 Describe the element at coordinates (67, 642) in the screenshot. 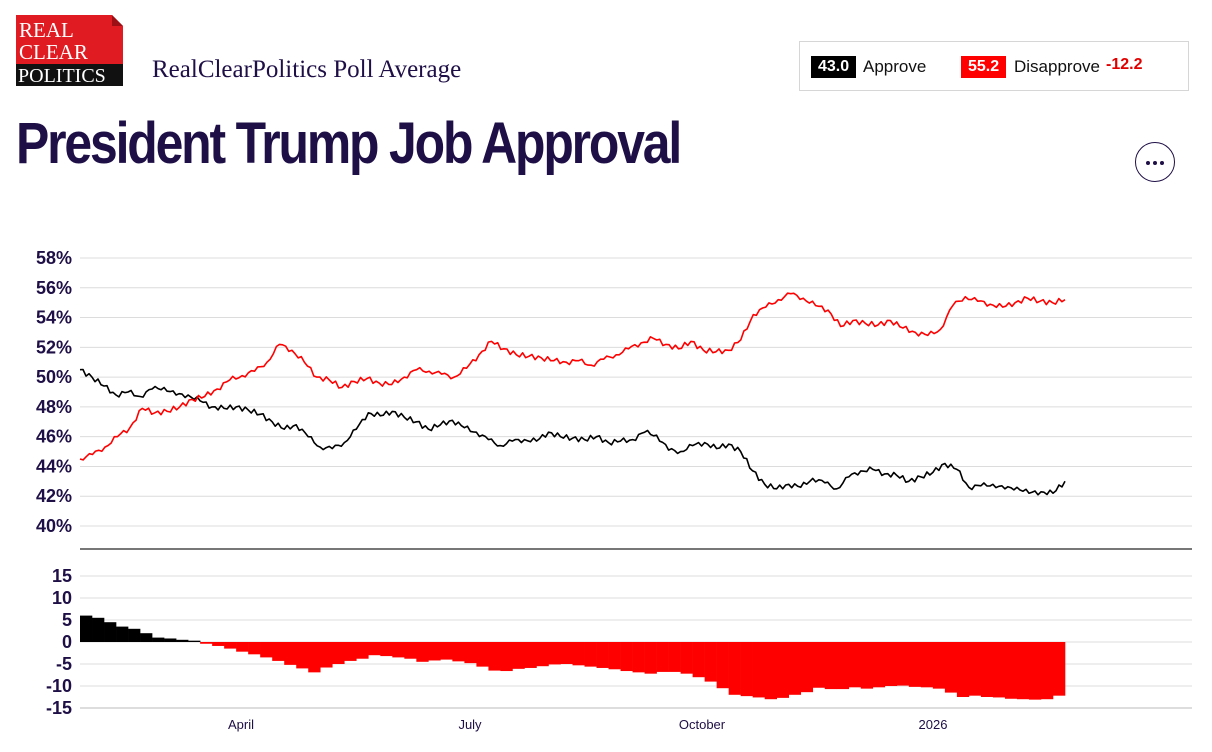

I see `y-tick-label: 0` at that location.